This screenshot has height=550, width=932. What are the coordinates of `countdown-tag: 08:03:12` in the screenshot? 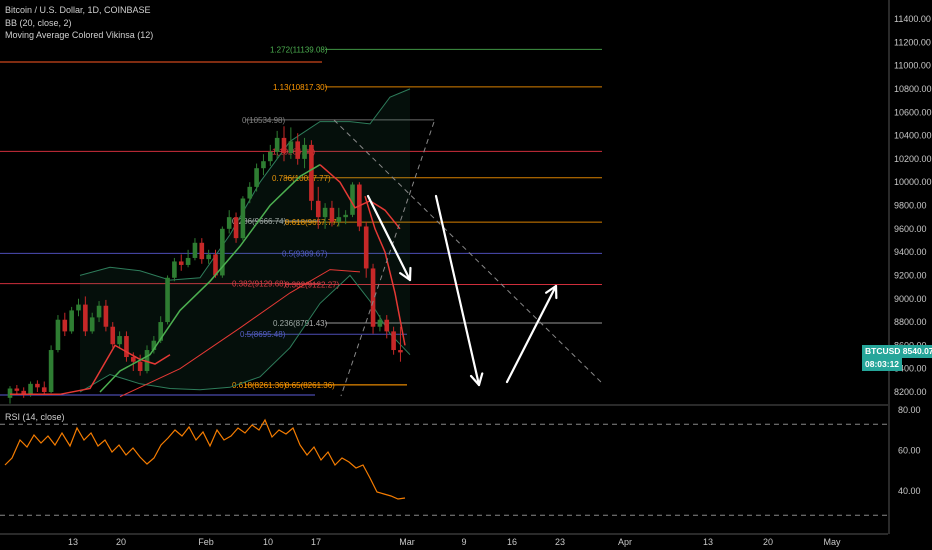 It's located at (882, 364).